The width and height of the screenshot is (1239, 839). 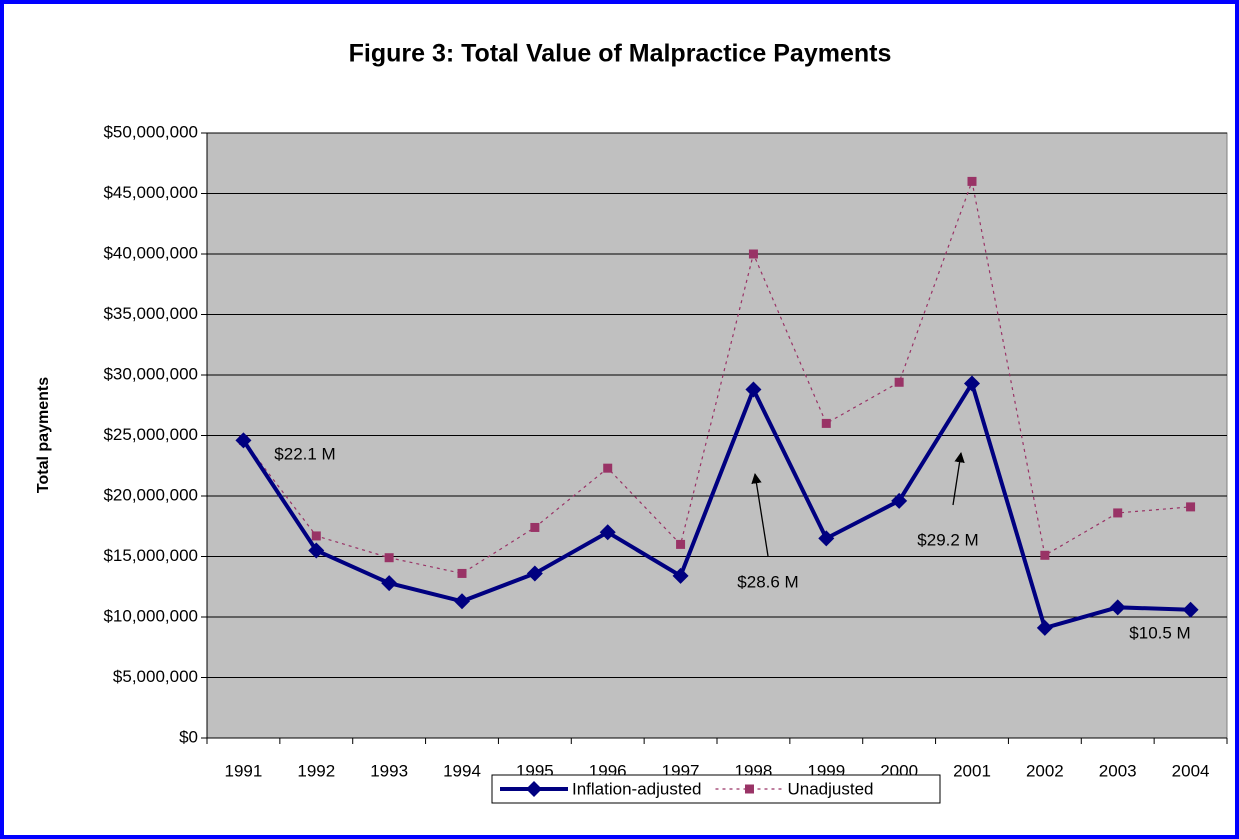 I want to click on annotation: $22.1 M, so click(x=304, y=453).